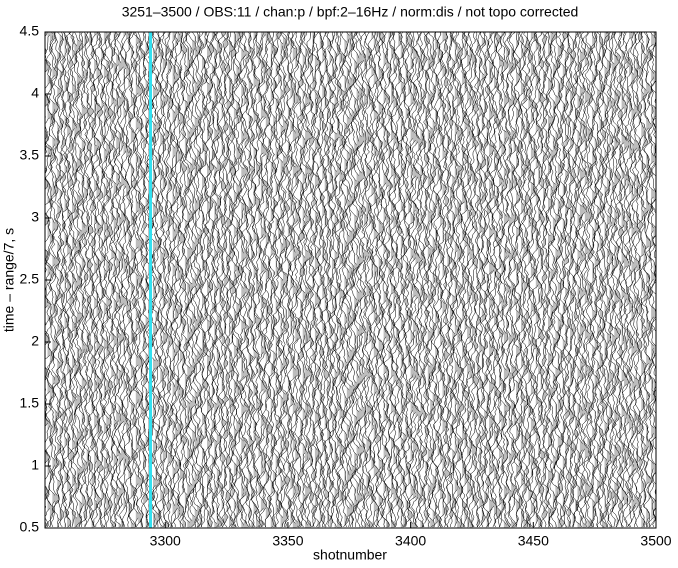 This screenshot has height=568, width=678. I want to click on y-tick-label: 3.5, so click(30, 155).